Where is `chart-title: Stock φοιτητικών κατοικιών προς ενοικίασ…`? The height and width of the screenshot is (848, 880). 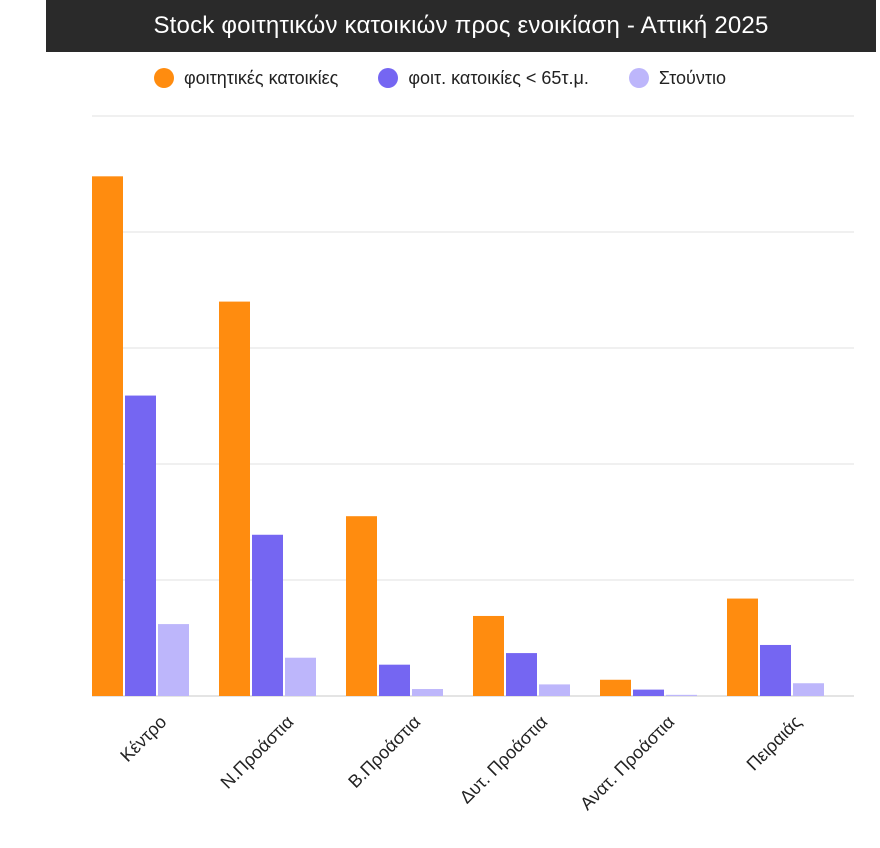 chart-title: Stock φοιτητικών κατοικιών προς ενοικίασ… is located at coordinates (461, 26).